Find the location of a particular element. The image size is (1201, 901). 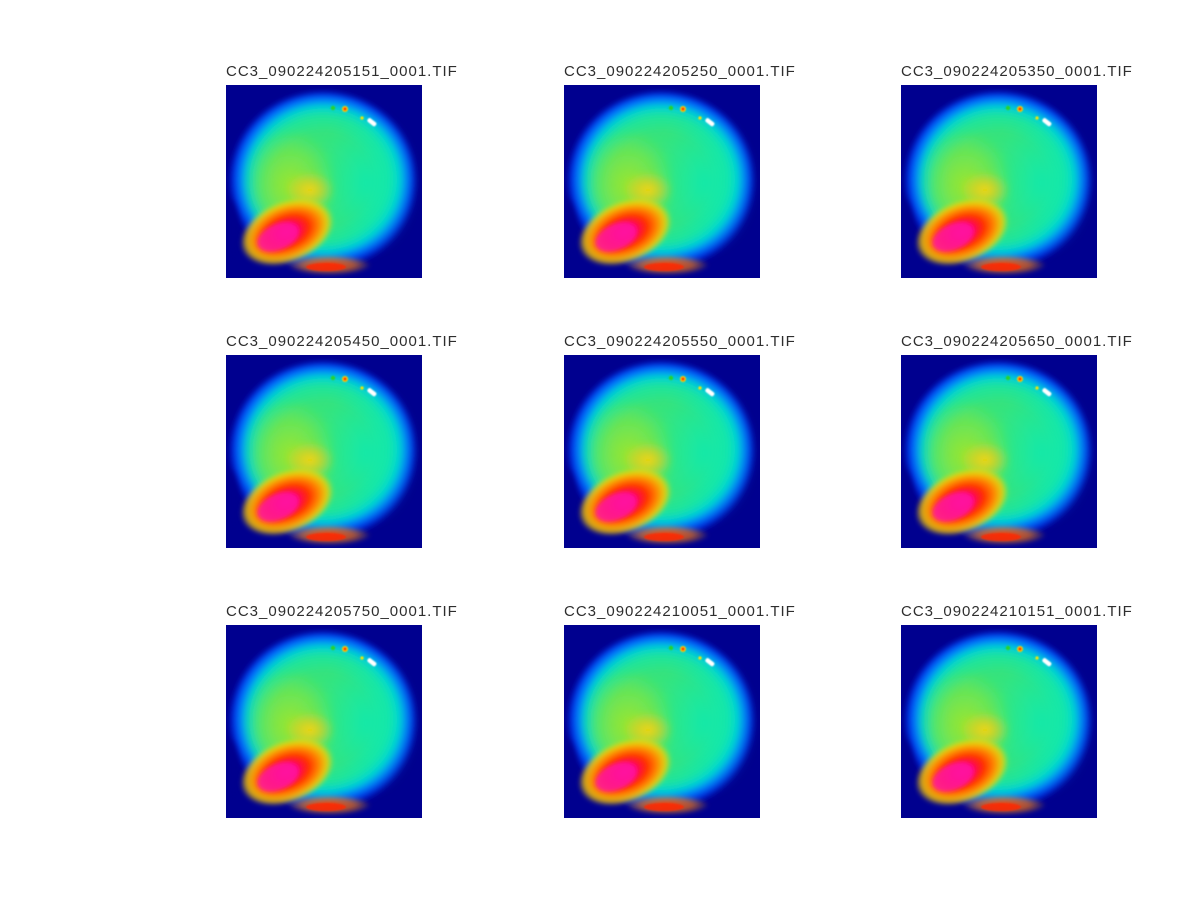

subplot-panel: CC3_090224205550_0001.TIF is located at coordinates (680, 440).